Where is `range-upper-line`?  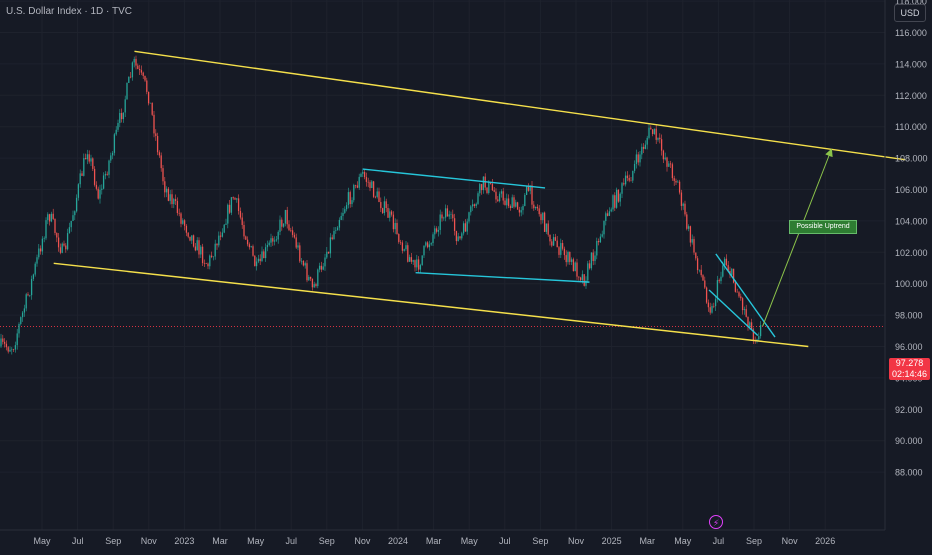
range-upper-line is located at coordinates (454, 178).